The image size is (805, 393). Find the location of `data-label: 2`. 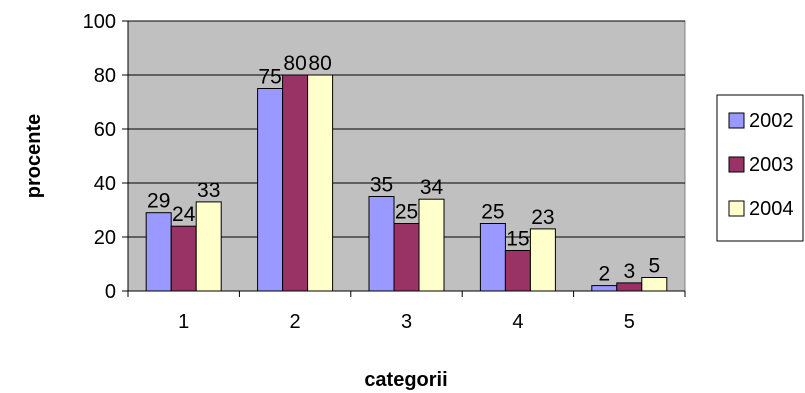

data-label: 2 is located at coordinates (604, 274).